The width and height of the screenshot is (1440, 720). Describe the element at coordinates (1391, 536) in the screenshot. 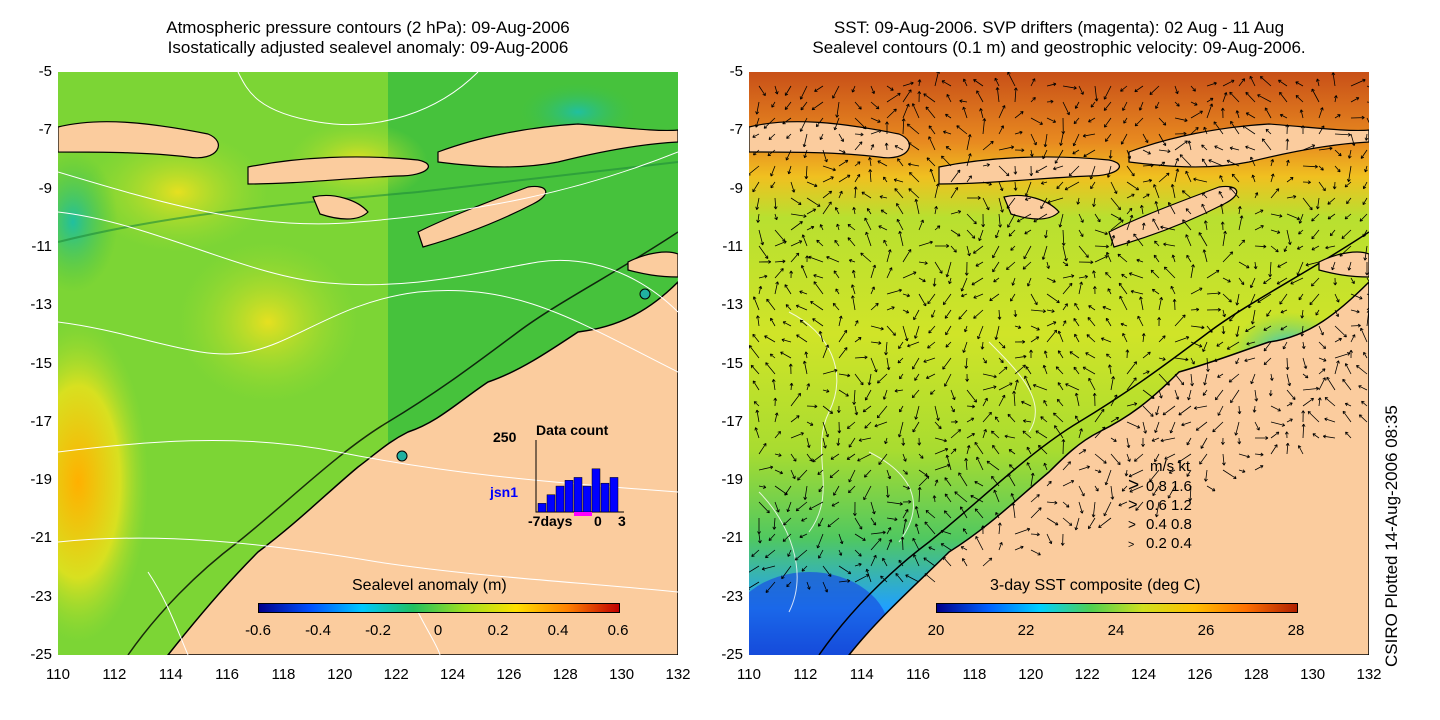

I see `plotted-timestamp: CSIRO Plotted 14-Aug-2006 08:35` at that location.